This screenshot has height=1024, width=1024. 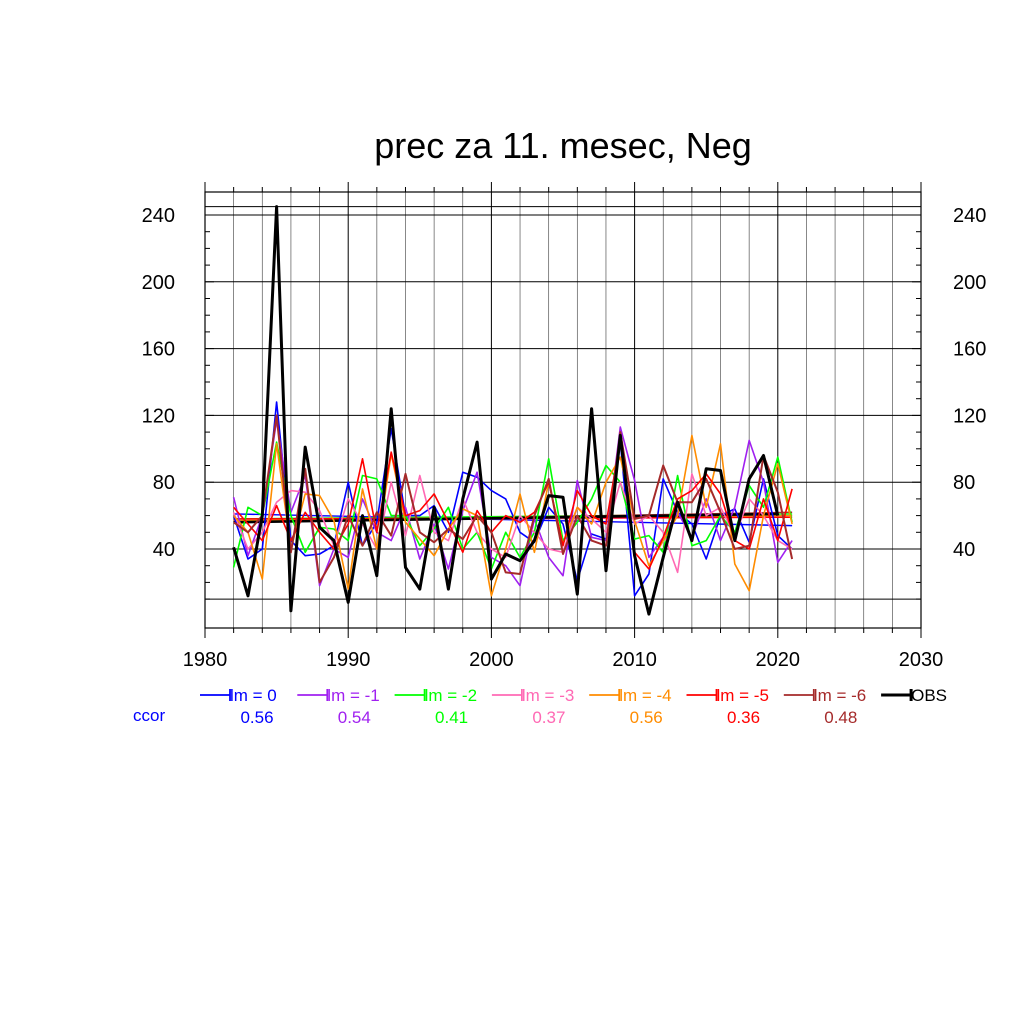 I want to click on legend-label: lm = -2, so click(x=451, y=695).